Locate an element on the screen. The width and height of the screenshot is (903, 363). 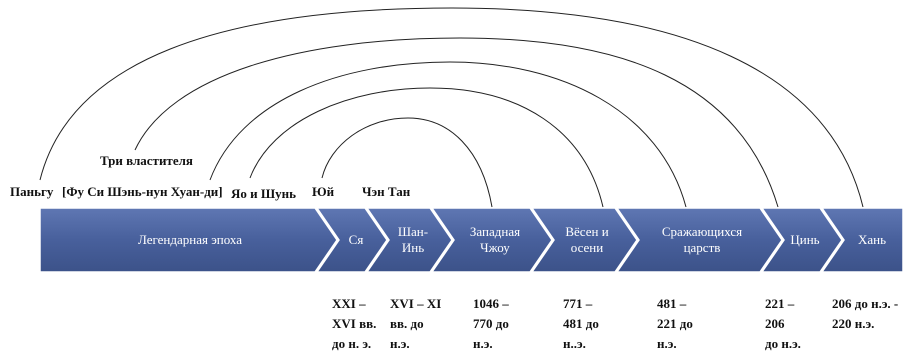
period-label-spring-autumn: Вёсен и осени is located at coordinates (587, 239).